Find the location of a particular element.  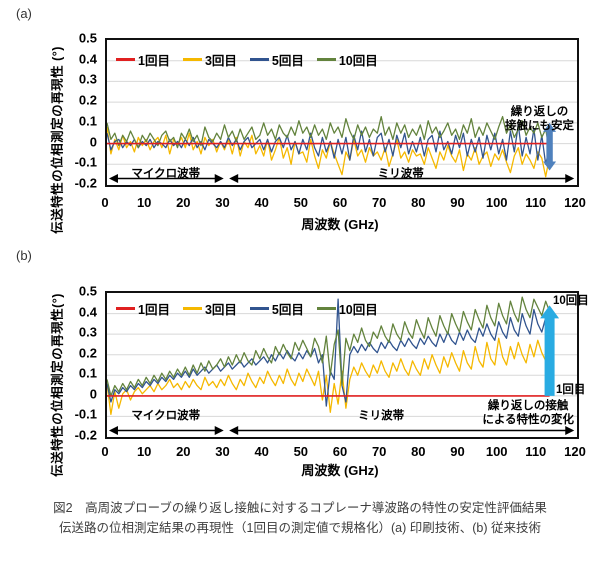

chart-b-x-axis-label: 周波数 (GHz) is located at coordinates (340, 470).